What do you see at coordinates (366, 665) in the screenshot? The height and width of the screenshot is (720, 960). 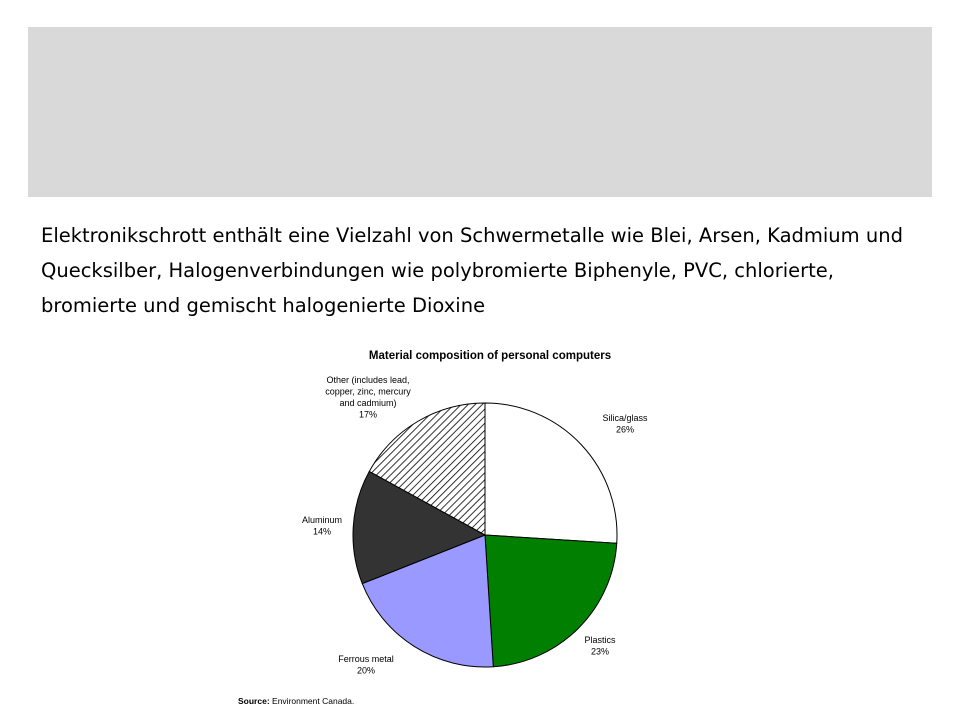 I see `slice-label: Ferrous metal 20%` at bounding box center [366, 665].